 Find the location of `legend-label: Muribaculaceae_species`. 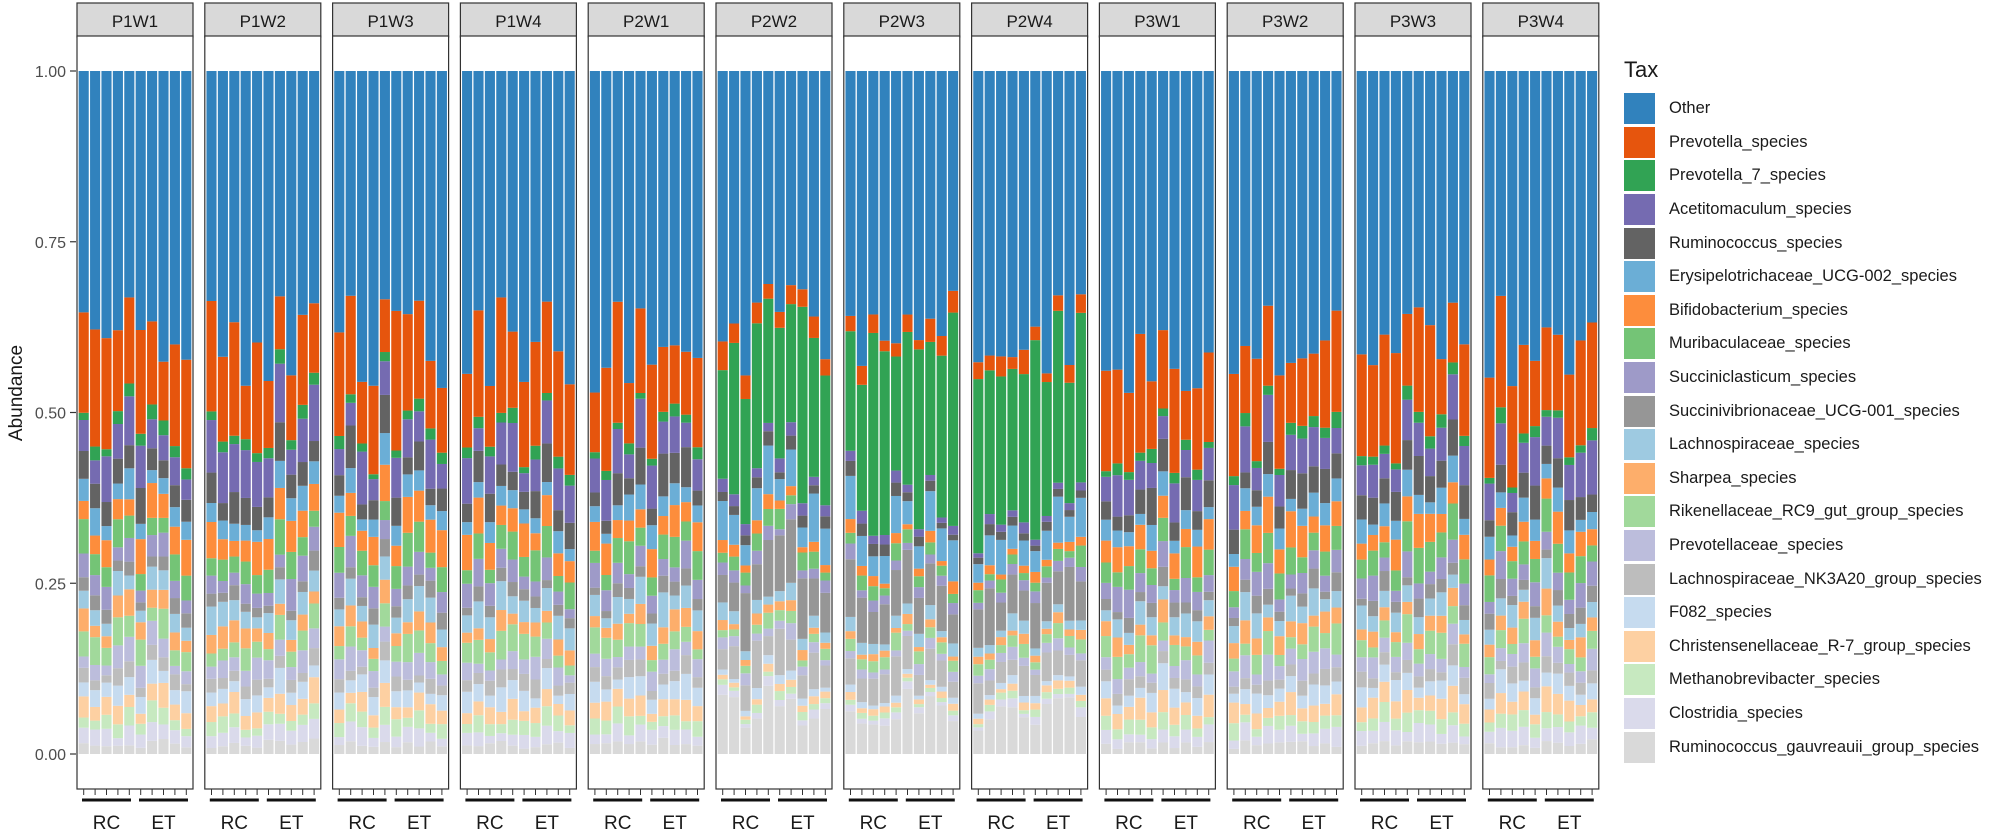

legend-label: Muribaculaceae_species is located at coordinates (1760, 343).